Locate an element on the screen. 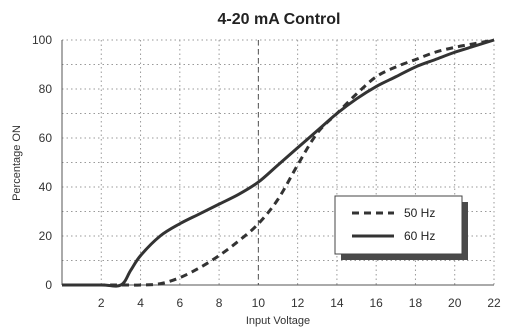 This screenshot has height=328, width=516. x-tick-label: 6 is located at coordinates (179, 303).